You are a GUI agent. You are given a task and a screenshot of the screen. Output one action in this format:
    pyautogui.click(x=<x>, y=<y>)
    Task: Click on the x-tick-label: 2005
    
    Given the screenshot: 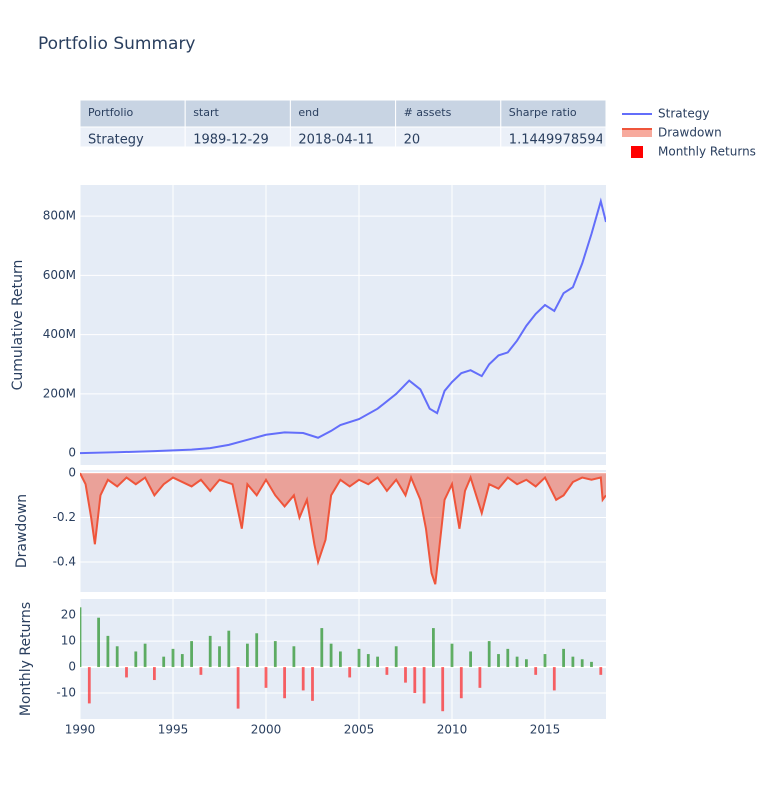 What is the action you would take?
    pyautogui.click(x=359, y=730)
    